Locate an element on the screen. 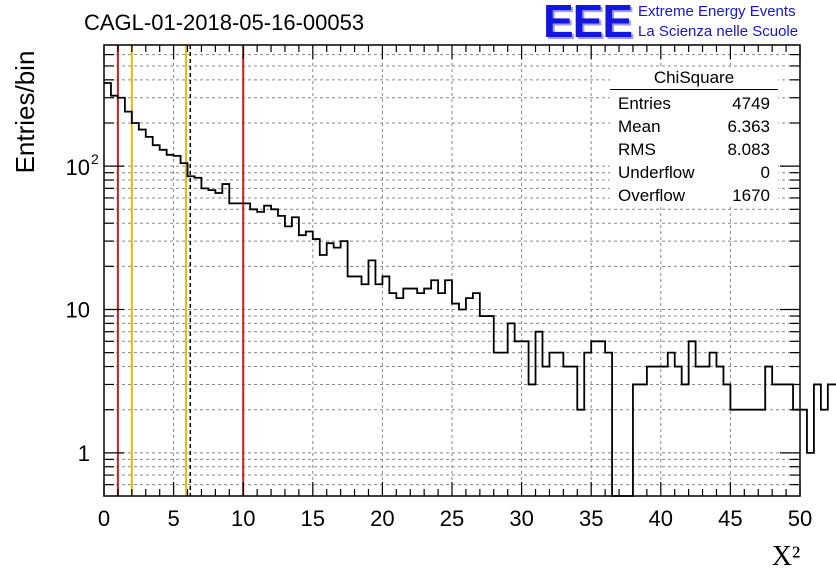  stats-row-entries: Entries 4749 is located at coordinates (694, 103).